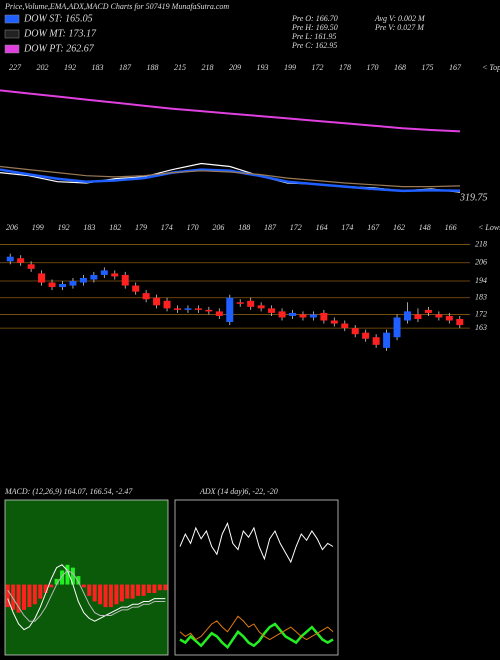 The image size is (500, 660). What do you see at coordinates (322, 227) in the screenshot?
I see `low-label: 164` at bounding box center [322, 227].